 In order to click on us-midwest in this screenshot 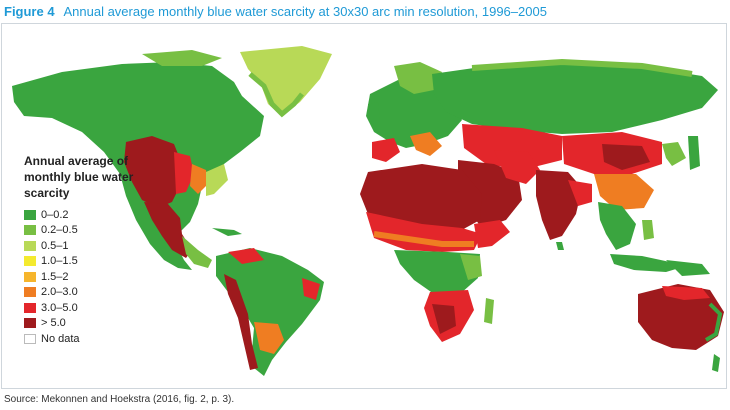, I will do `click(199, 179)`.